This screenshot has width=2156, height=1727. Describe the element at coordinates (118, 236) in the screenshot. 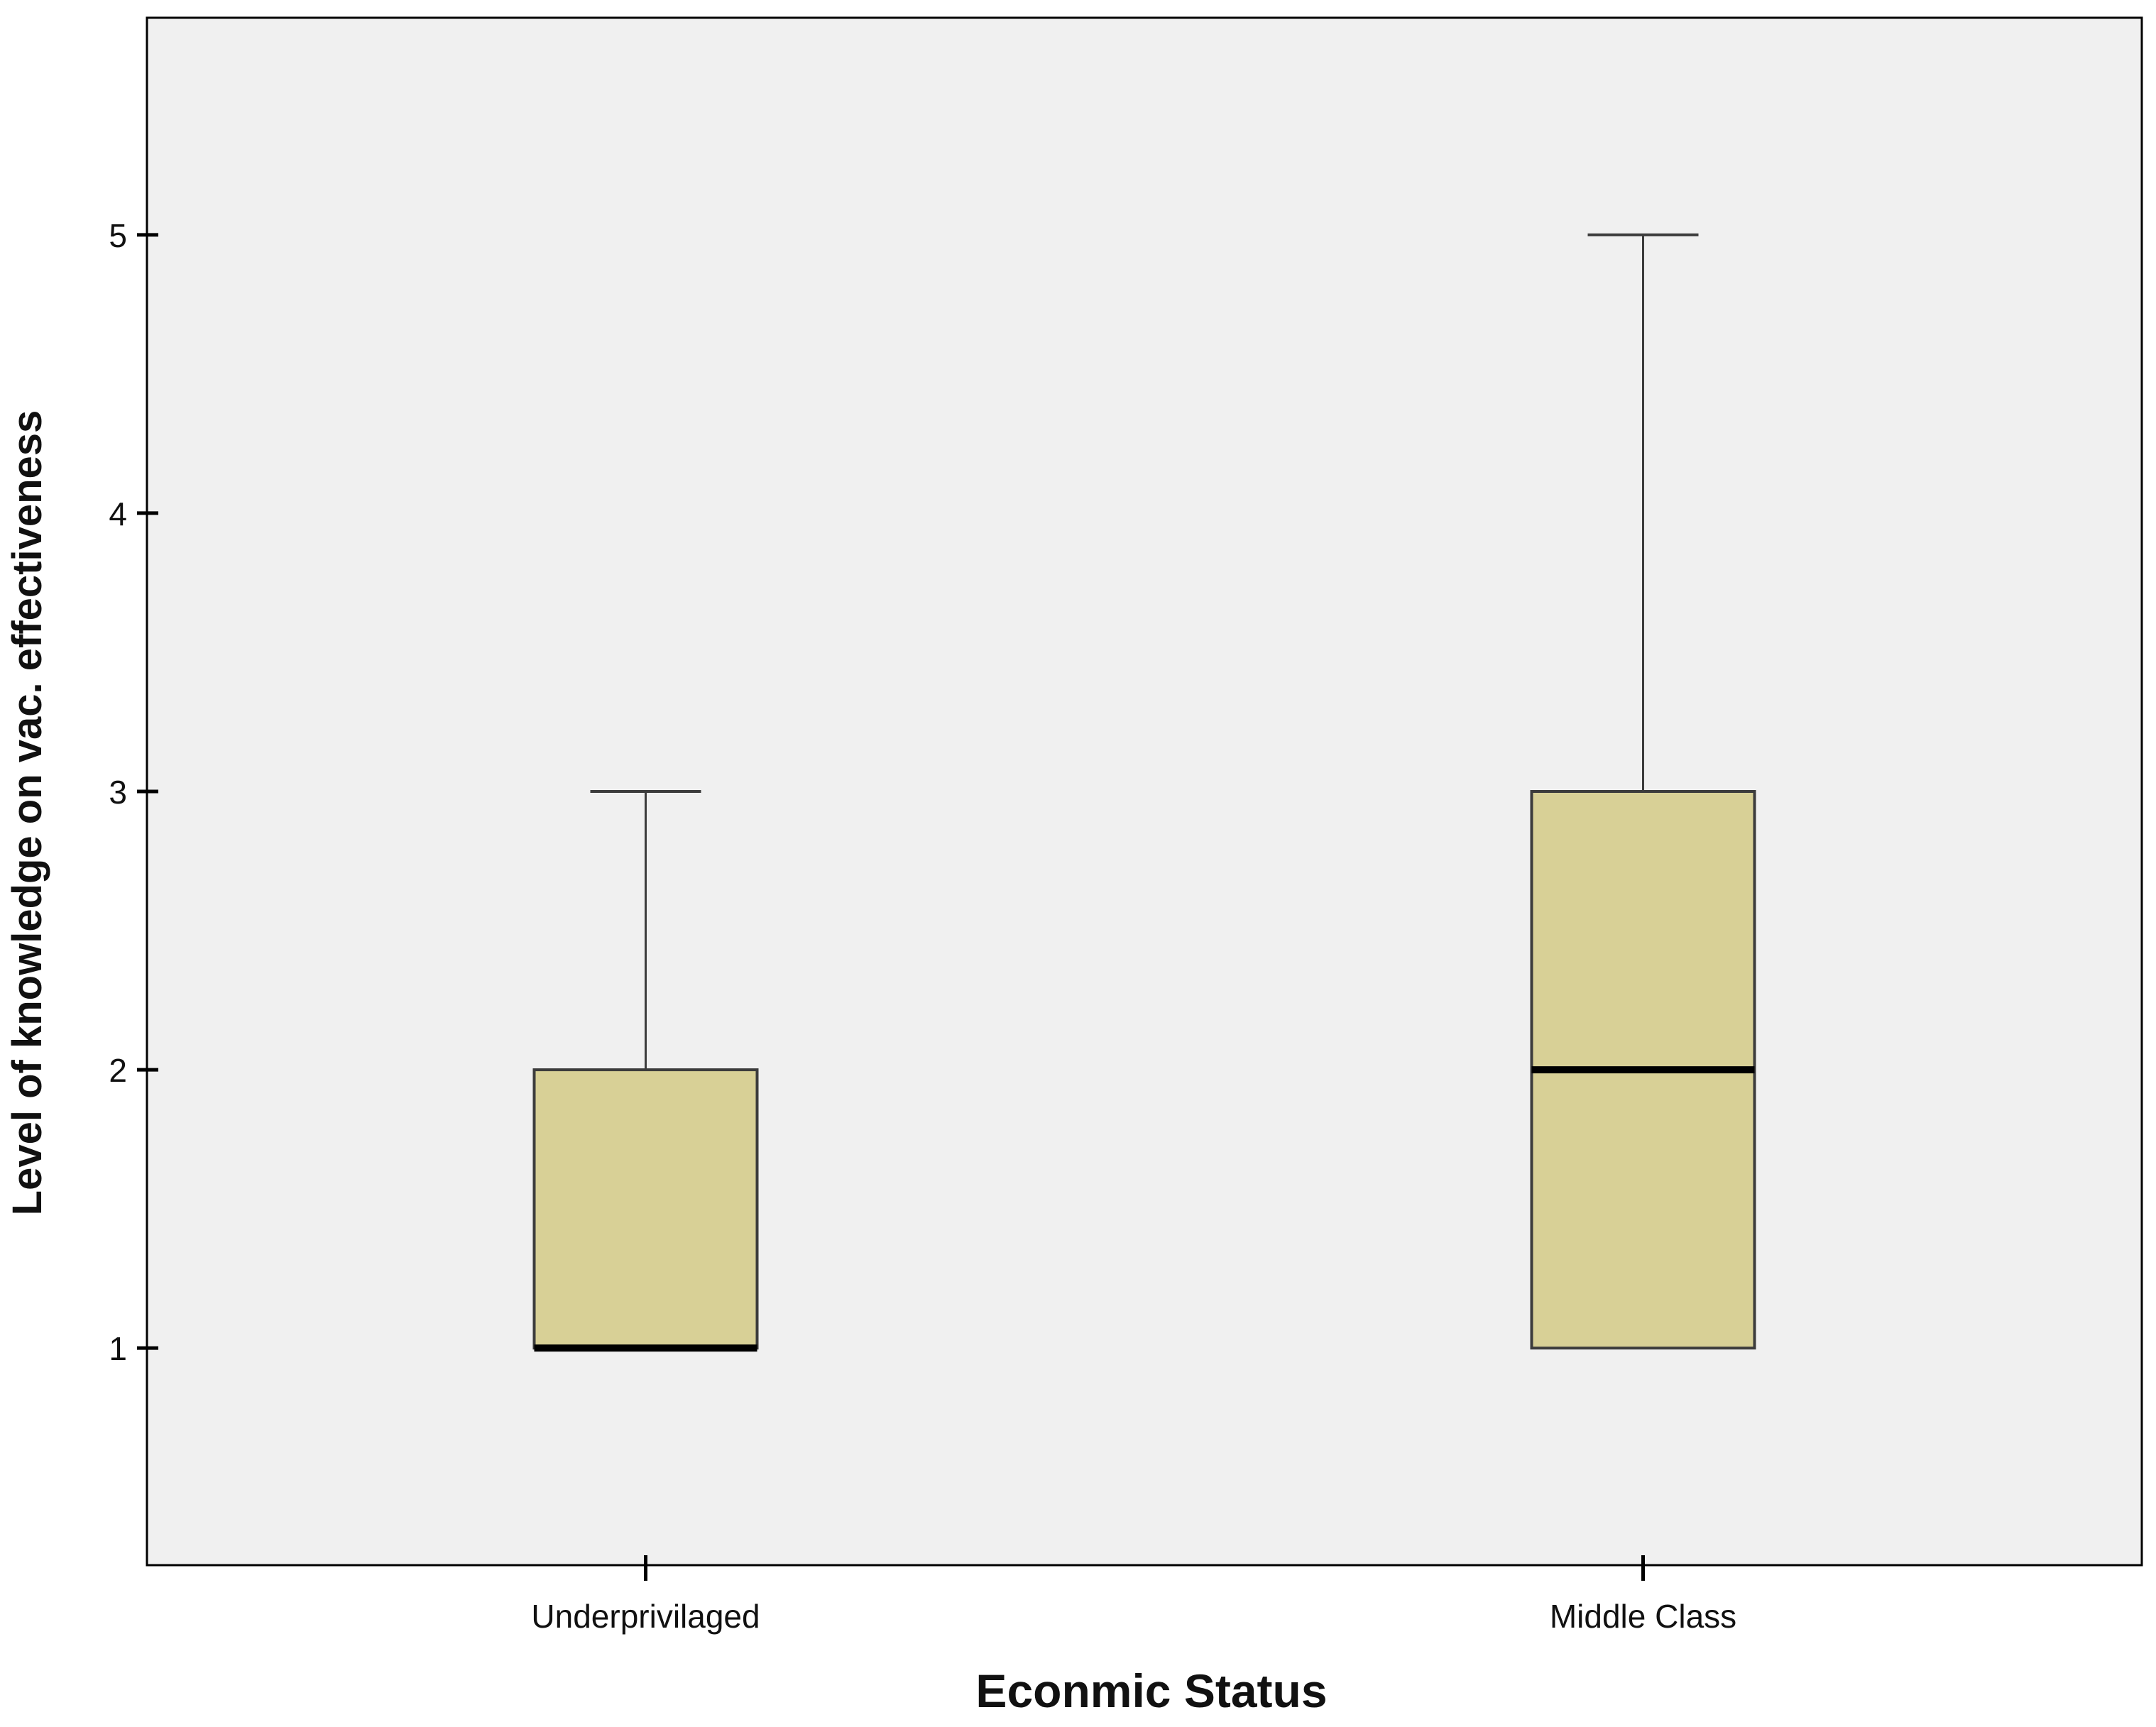

I see `y-tick-label: 5` at that location.